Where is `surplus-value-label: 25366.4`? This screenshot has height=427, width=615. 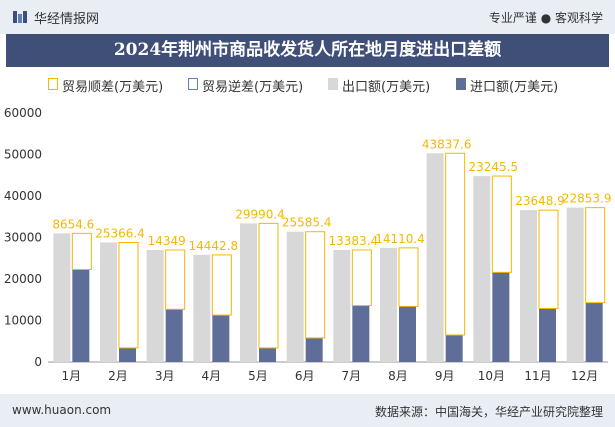 surplus-value-label: 25366.4 is located at coordinates (120, 233).